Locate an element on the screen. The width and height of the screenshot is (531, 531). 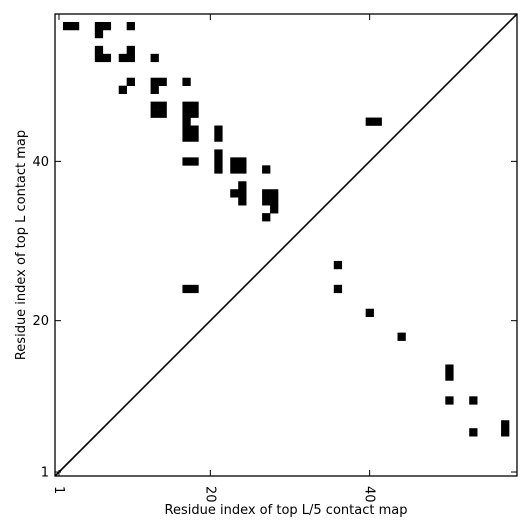
y-tick-label: 1 is located at coordinates (45, 473).